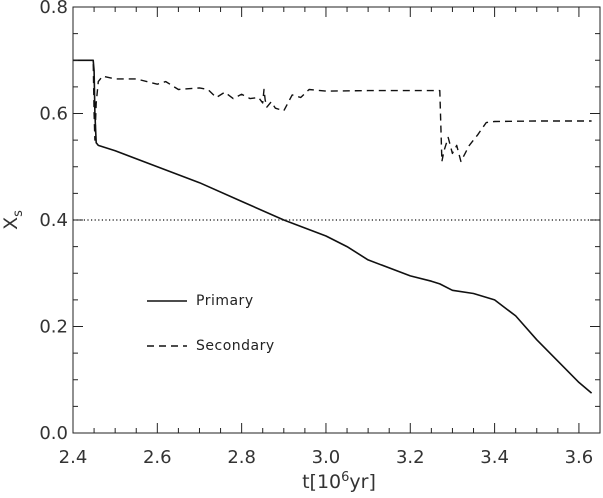  What do you see at coordinates (53, 327) in the screenshot?
I see `y-tick-label: 0.2` at bounding box center [53, 327].